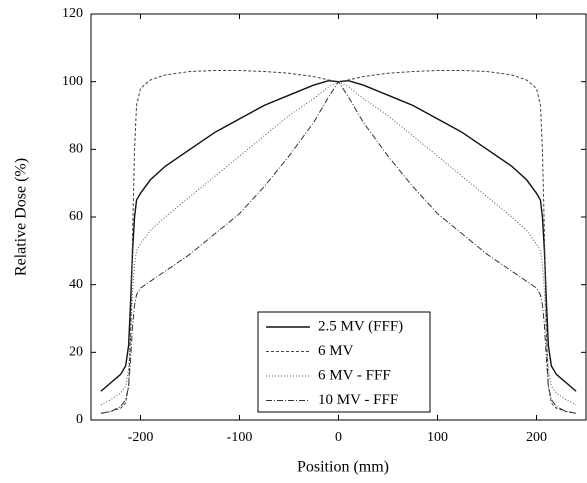 This screenshot has height=483, width=587. Describe the element at coordinates (72, 13) in the screenshot. I see `y-tick-label: 120` at that location.